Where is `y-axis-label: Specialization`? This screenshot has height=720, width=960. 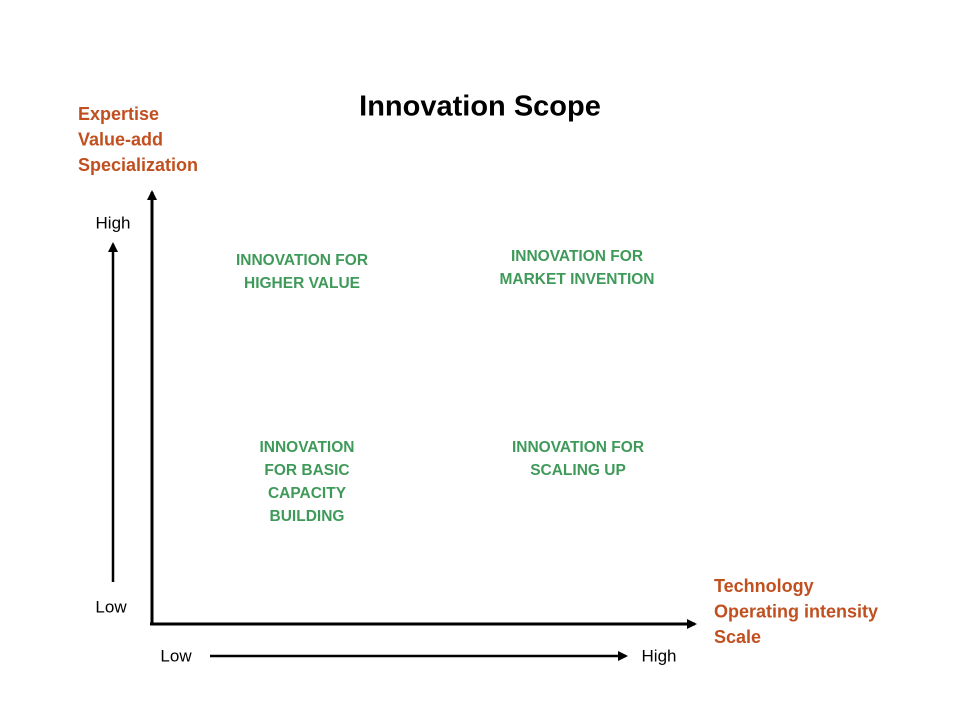 y-axis-label: Specialization is located at coordinates (138, 165).